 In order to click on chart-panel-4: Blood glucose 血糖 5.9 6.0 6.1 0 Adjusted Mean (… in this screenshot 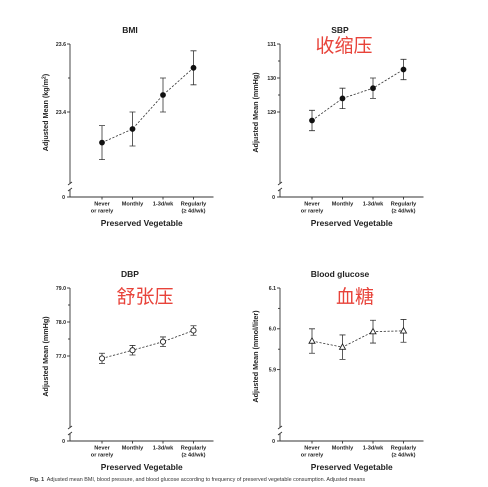, I will do `click(337, 370)`.